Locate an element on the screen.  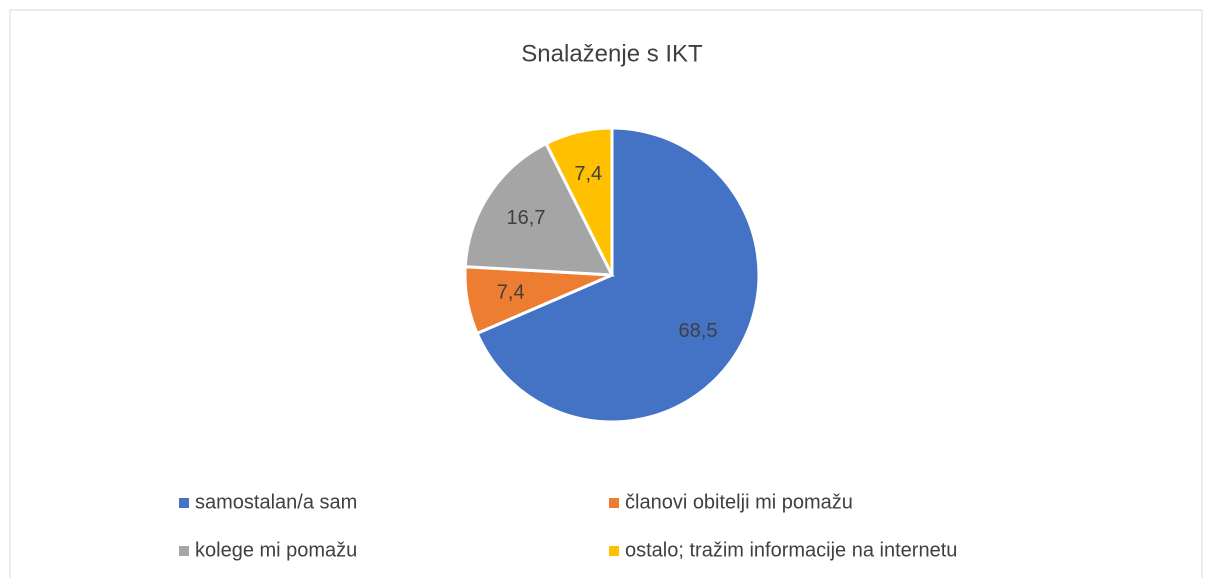
chart-title: Snalaženje s IKT is located at coordinates (612, 53).